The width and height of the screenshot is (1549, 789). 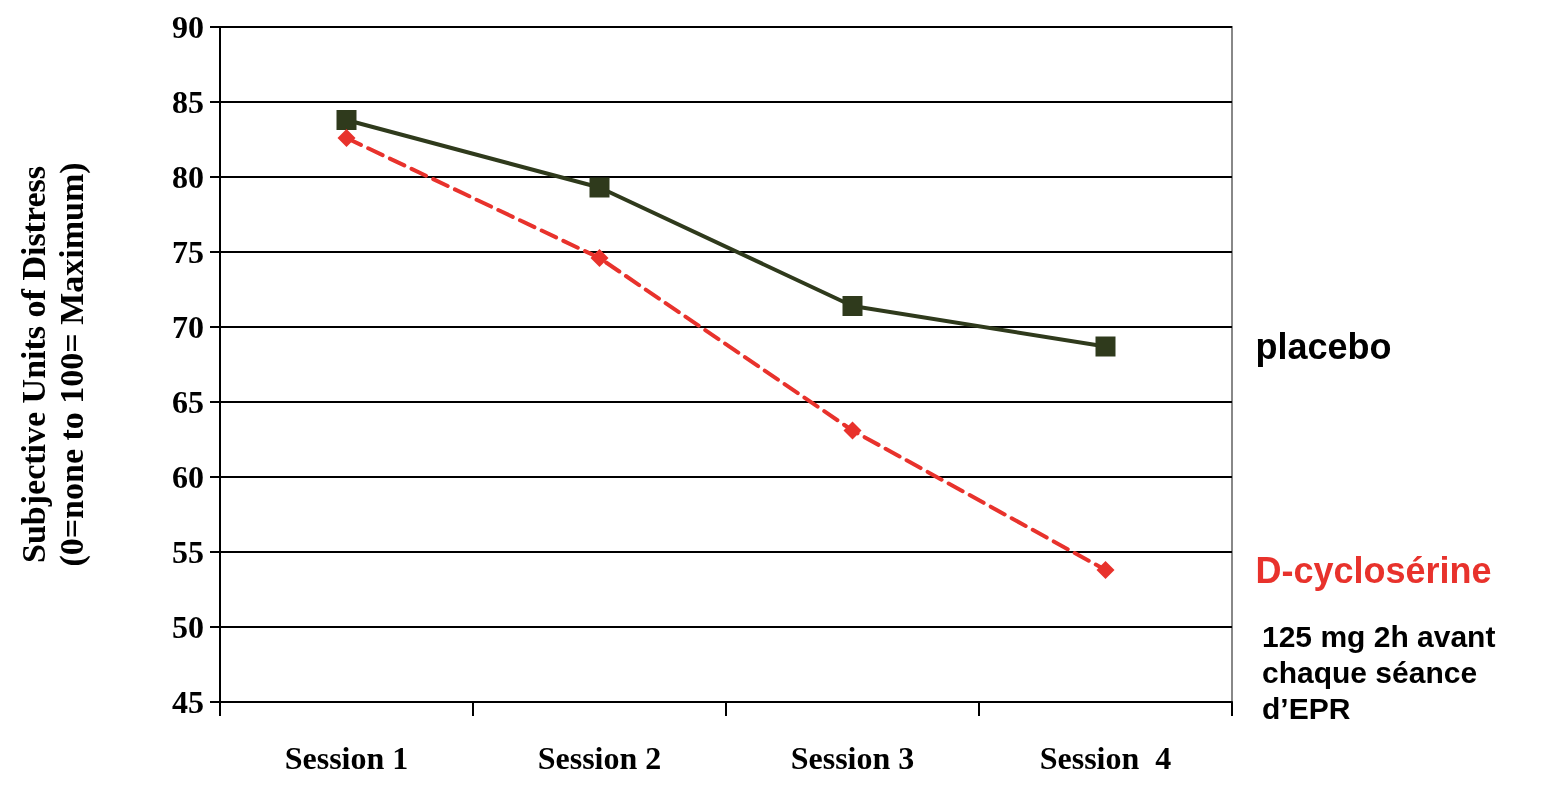 What do you see at coordinates (52, 364) in the screenshot?
I see `y-axis-title: Subjective Units of Distress (0=none to 100= Maximum)` at bounding box center [52, 364].